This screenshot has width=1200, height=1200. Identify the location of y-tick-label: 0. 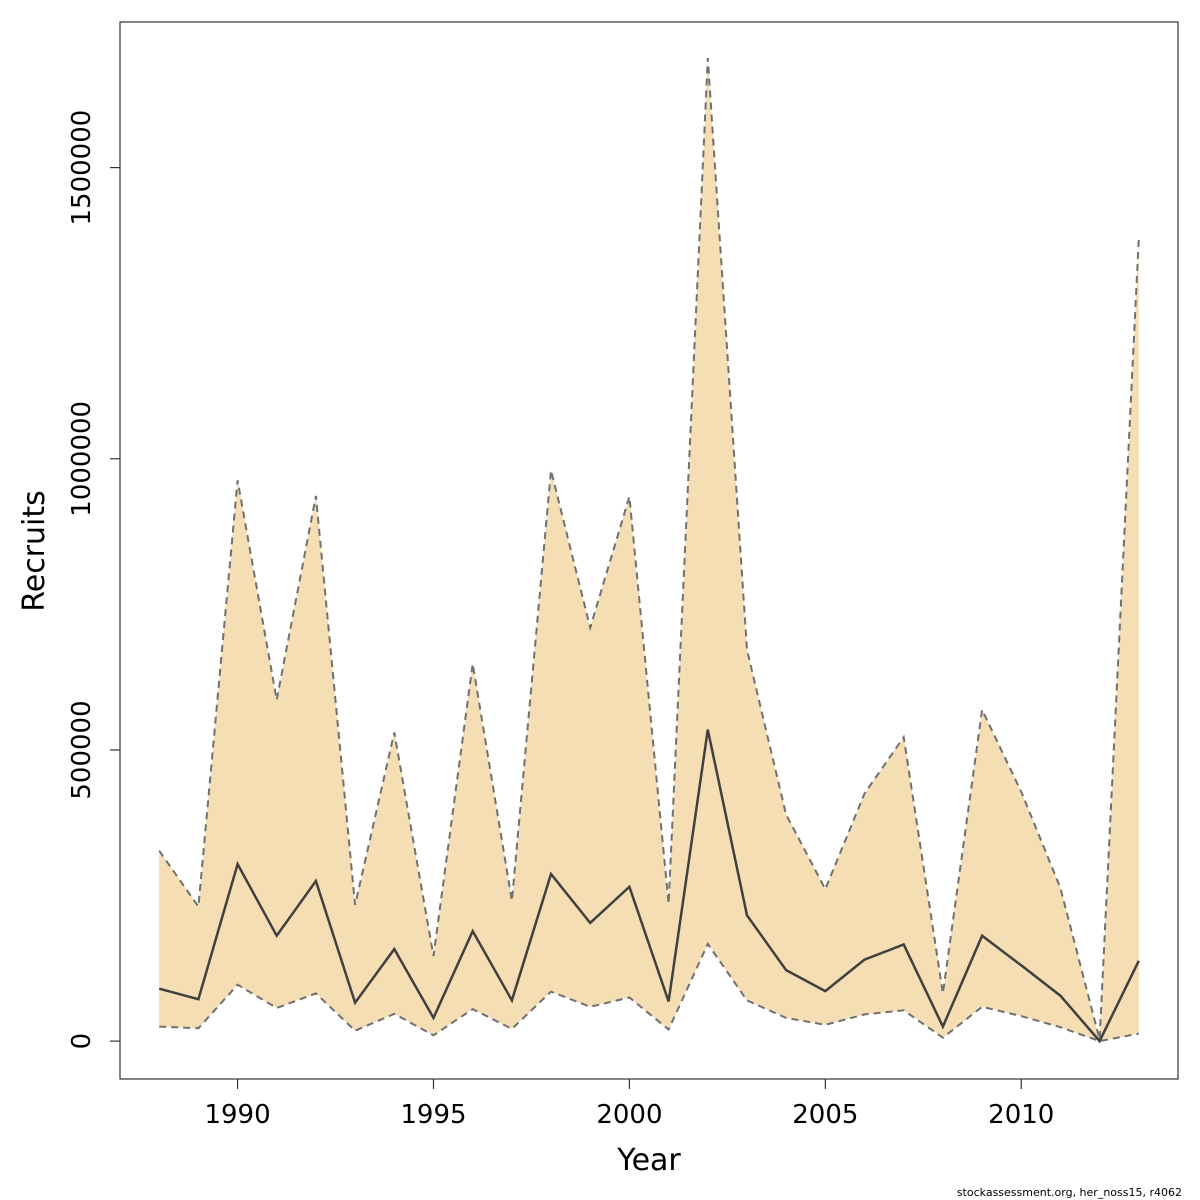
(82, 1041).